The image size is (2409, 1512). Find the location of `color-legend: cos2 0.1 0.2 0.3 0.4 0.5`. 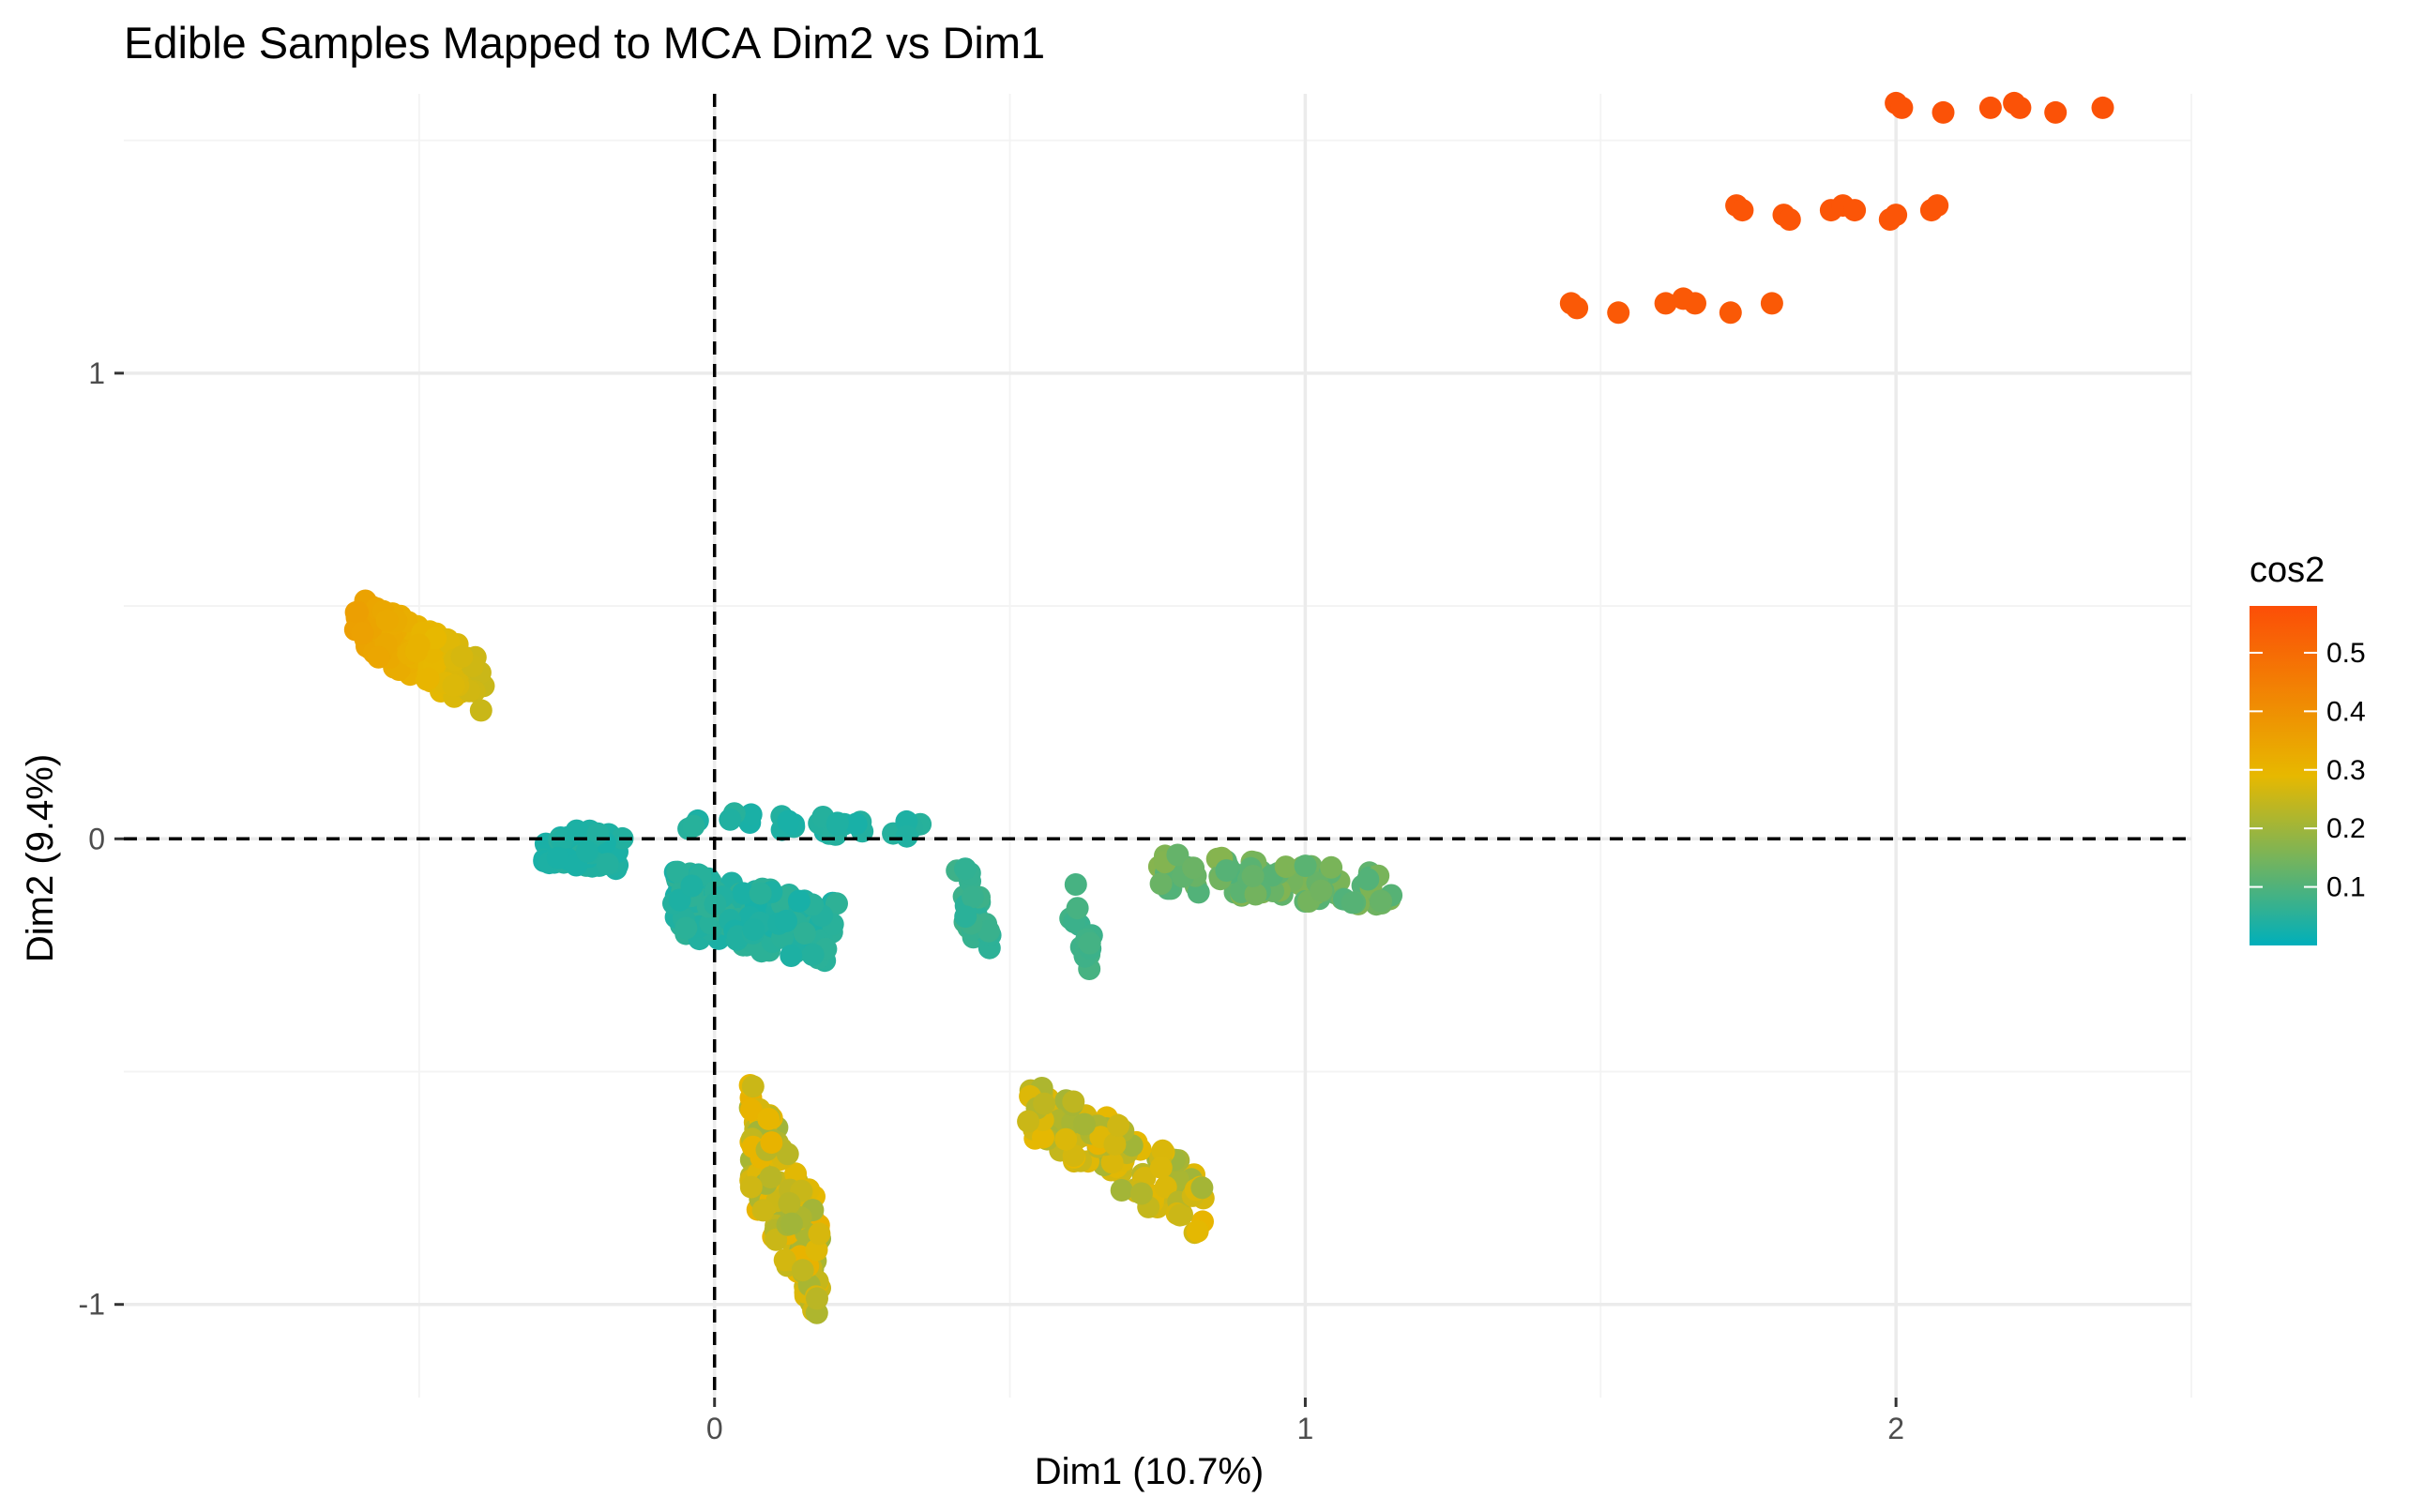

color-legend: cos2 0.1 0.2 0.3 0.4 0.5 is located at coordinates (2308, 748).